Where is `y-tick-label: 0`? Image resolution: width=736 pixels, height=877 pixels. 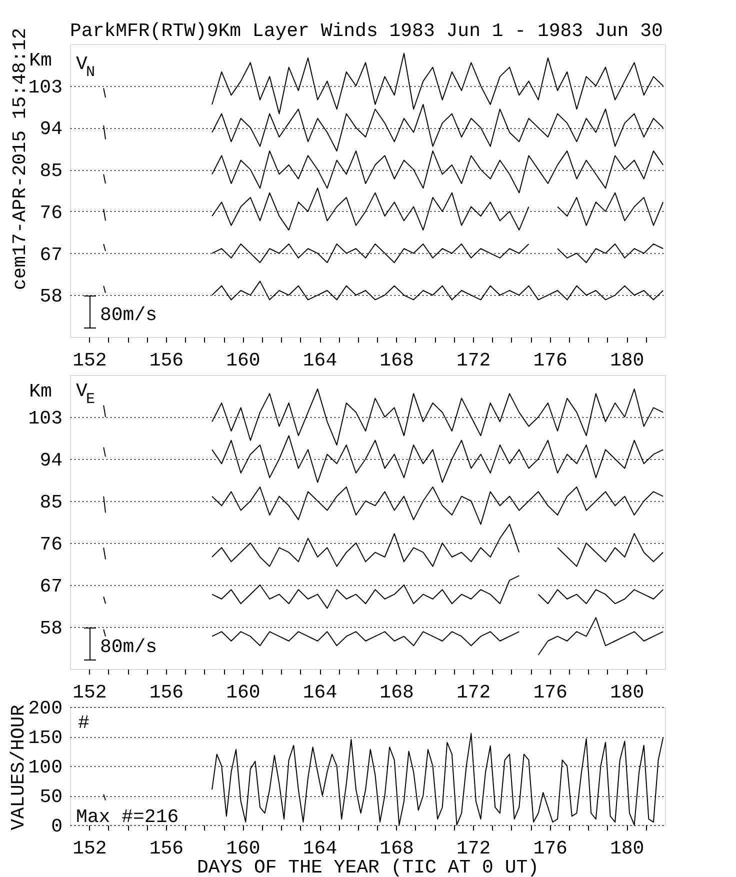
y-tick-label: 0 is located at coordinates (56, 827).